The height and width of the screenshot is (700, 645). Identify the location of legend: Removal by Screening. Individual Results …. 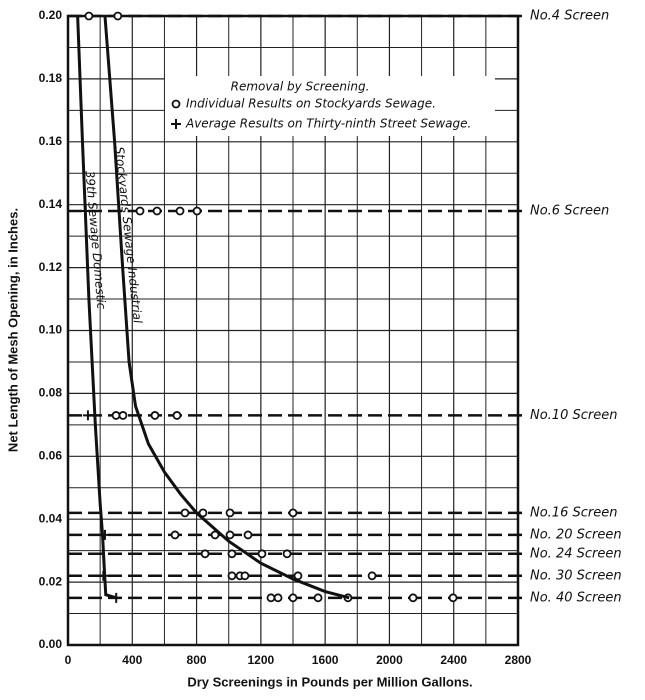
(330, 106).